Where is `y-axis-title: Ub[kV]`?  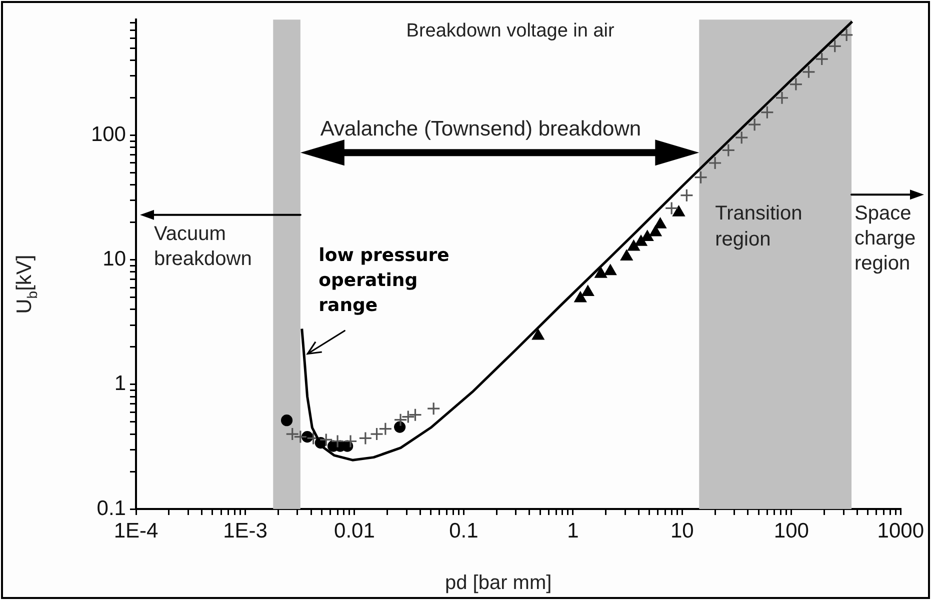
y-axis-title: Ub[kV] is located at coordinates (26, 284).